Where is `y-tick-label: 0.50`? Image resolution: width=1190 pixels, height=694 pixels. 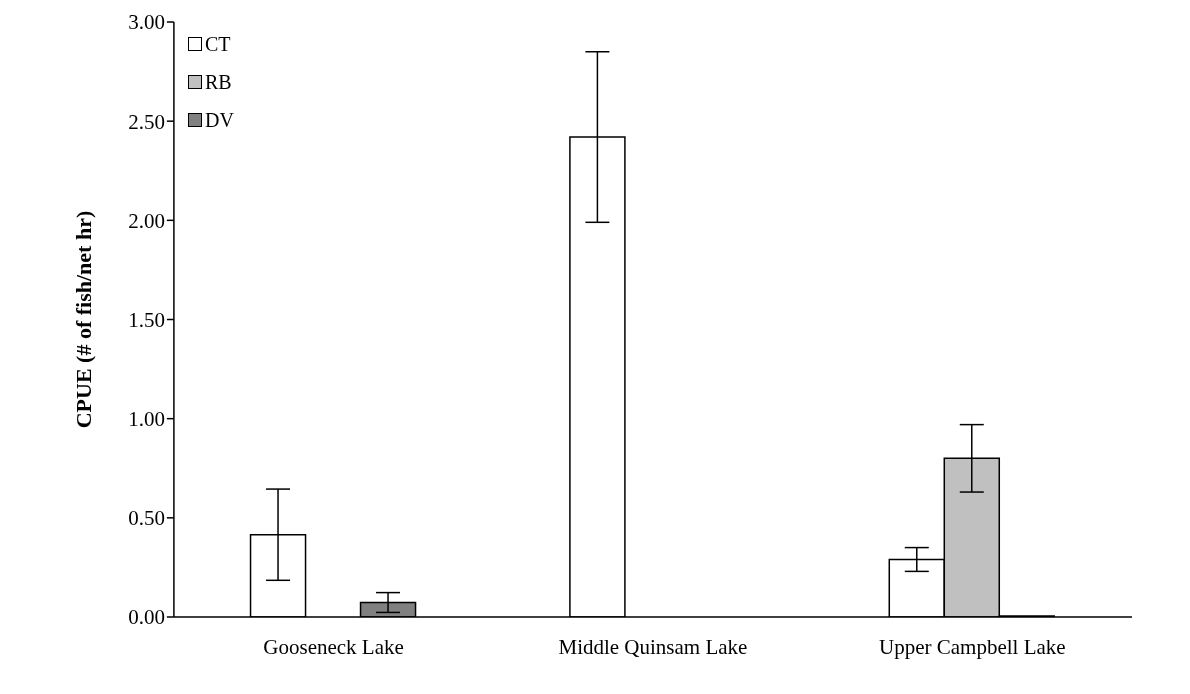
y-tick-label: 0.50 is located at coordinates (146, 518).